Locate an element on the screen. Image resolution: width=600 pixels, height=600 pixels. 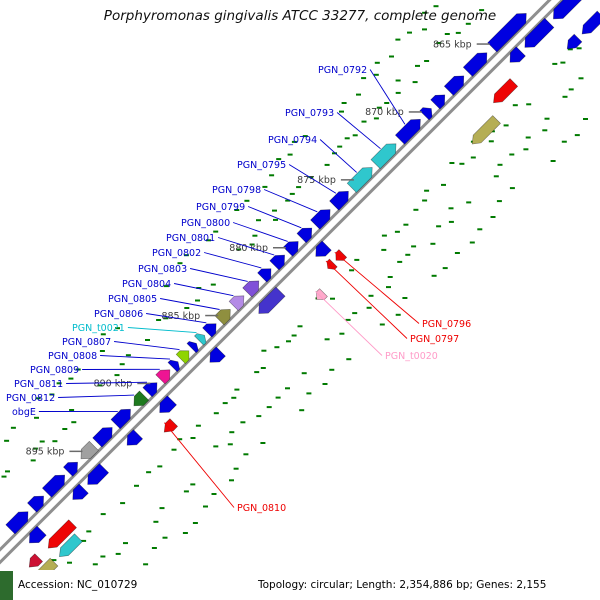
scale-marker-tick is located at coordinates (347, 180).